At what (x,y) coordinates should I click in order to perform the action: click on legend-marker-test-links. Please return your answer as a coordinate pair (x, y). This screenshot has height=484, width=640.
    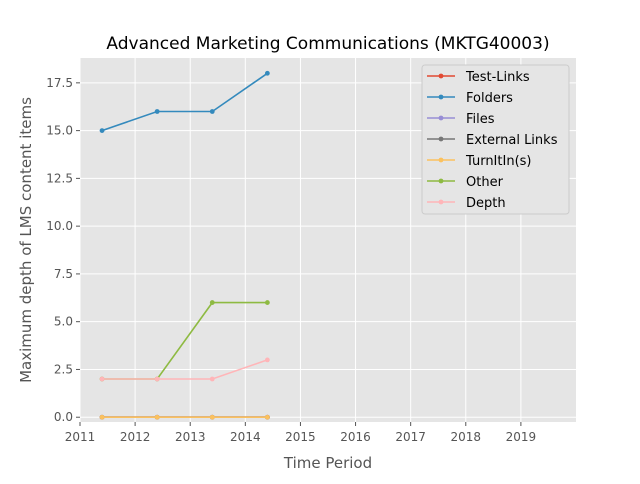
    Looking at the image, I should click on (441, 76).